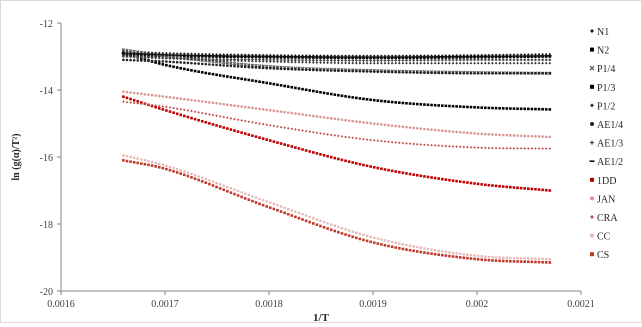 This screenshot has height=327, width=642. Describe the element at coordinates (592, 254) in the screenshot. I see `legend-marker` at that location.